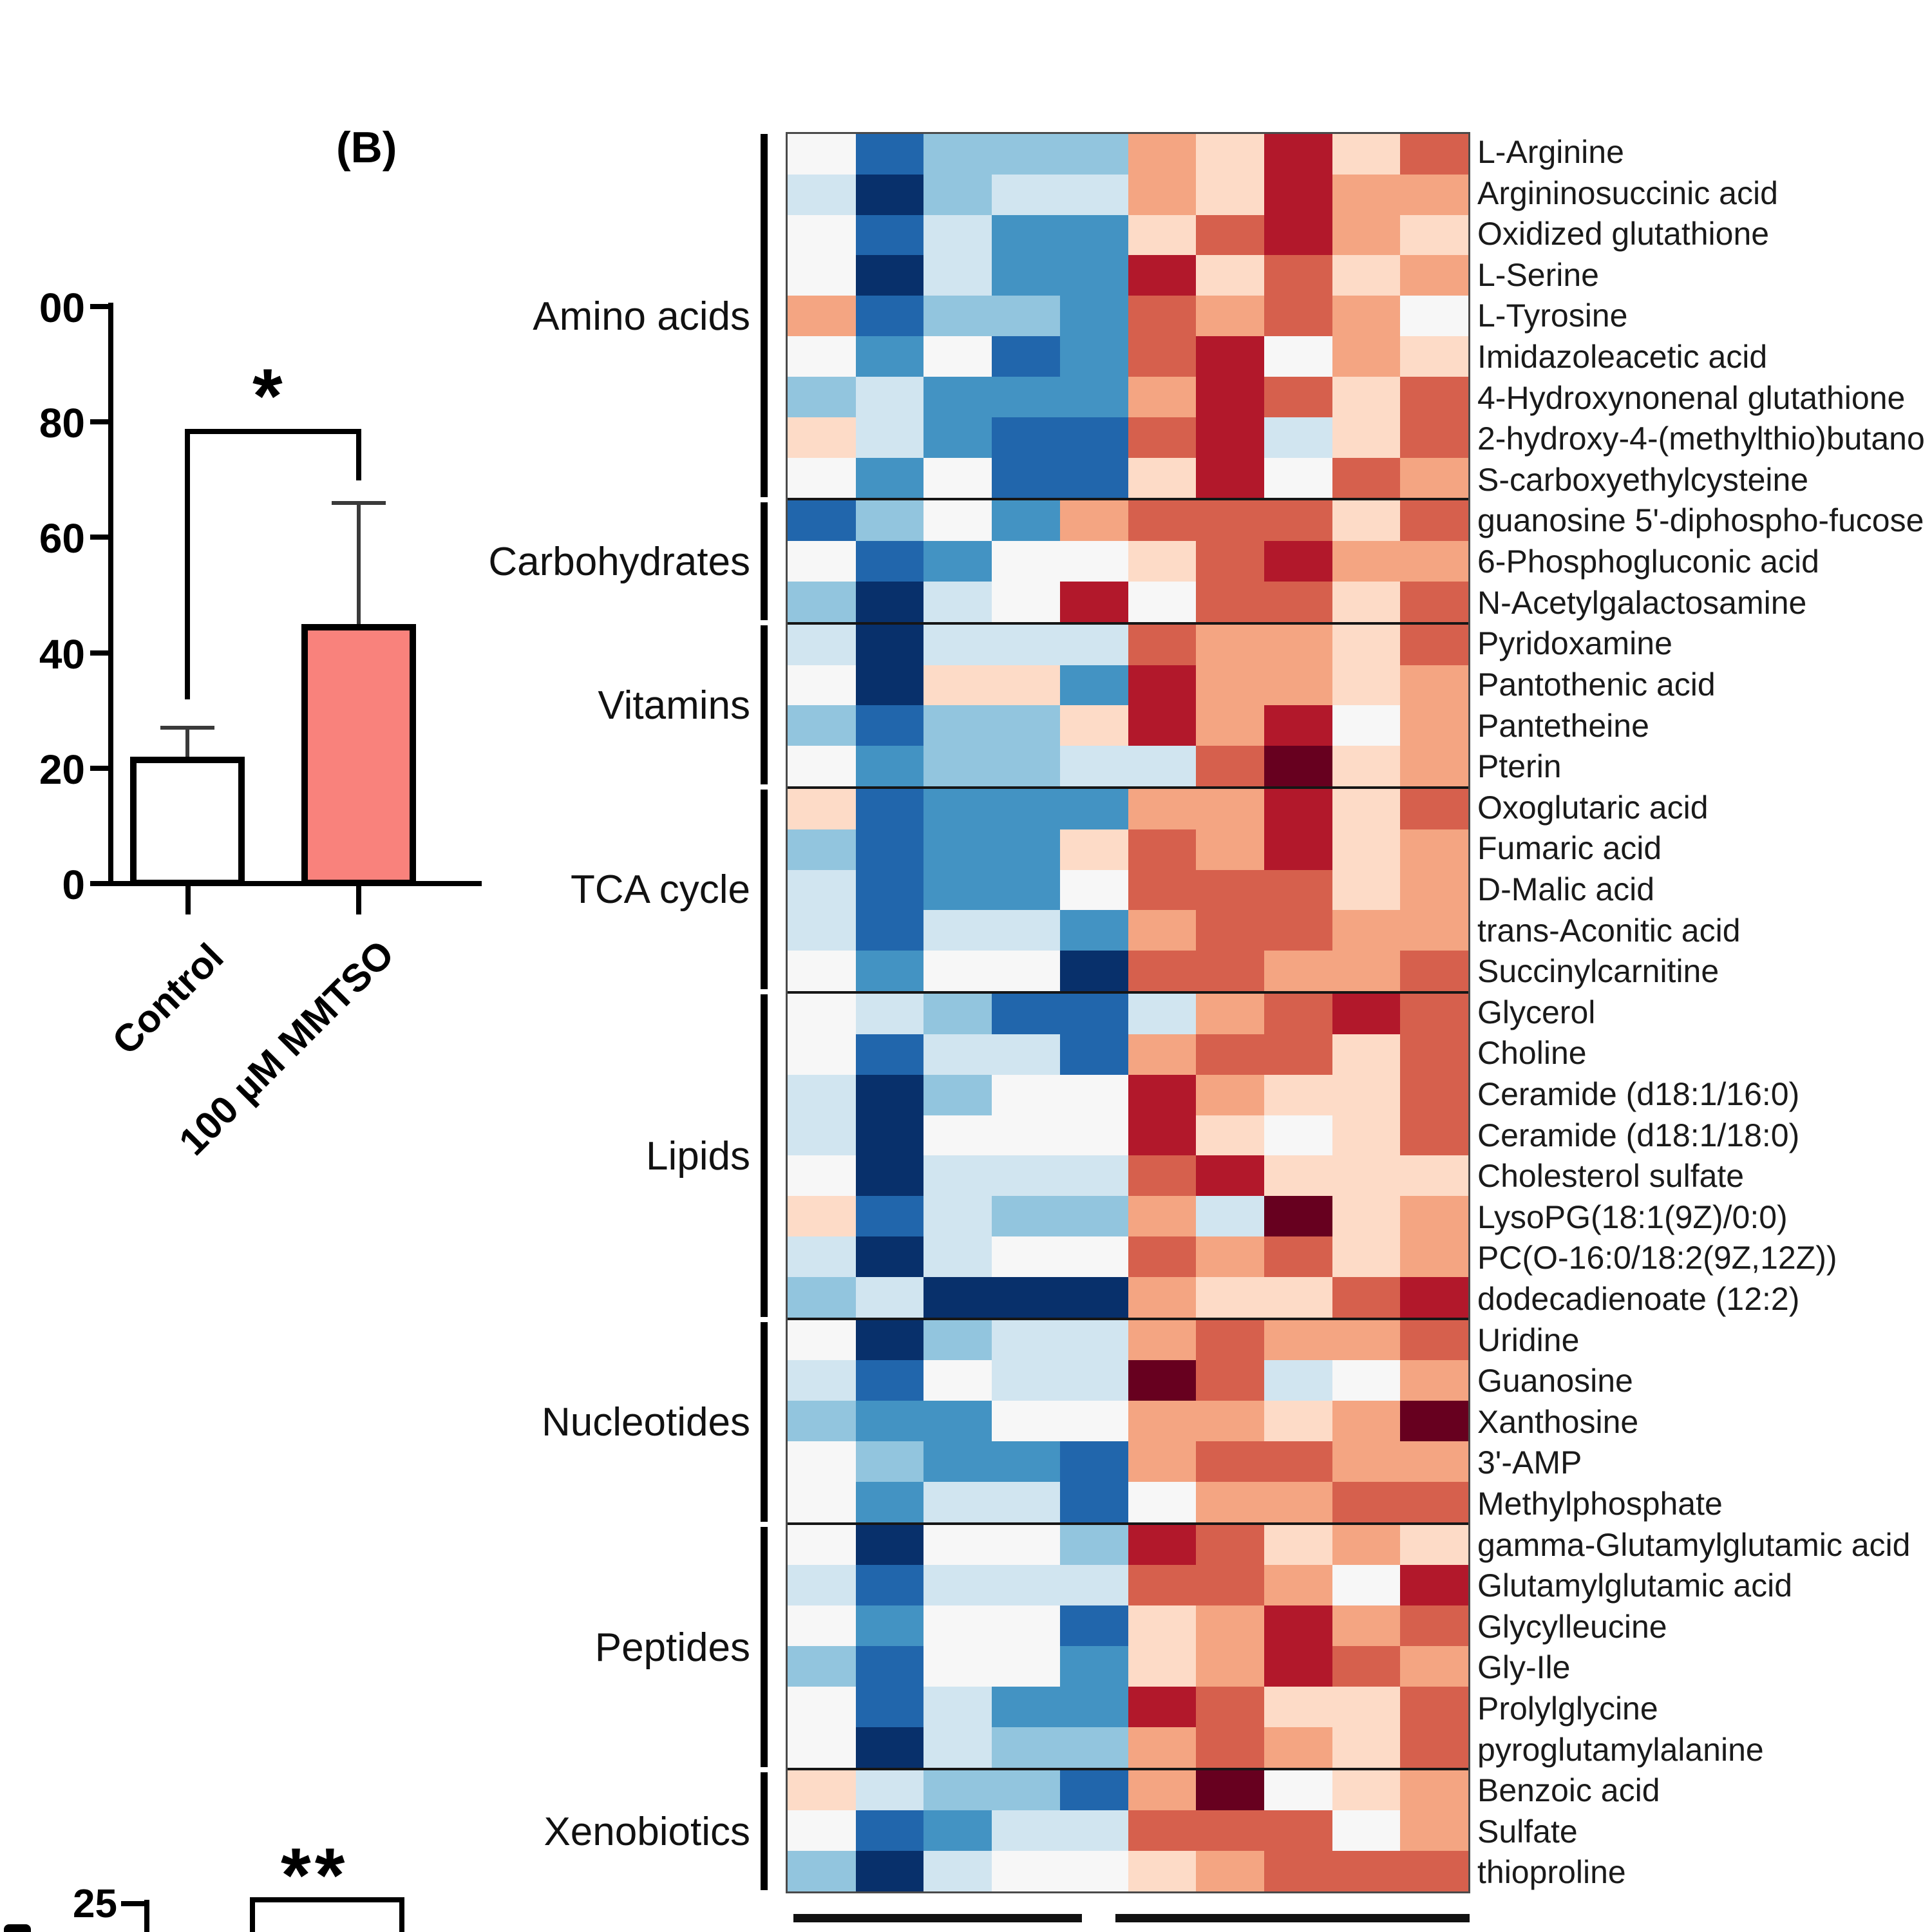 The width and height of the screenshot is (1932, 1932). I want to click on category-label-lipids: Lipids, so click(698, 1156).